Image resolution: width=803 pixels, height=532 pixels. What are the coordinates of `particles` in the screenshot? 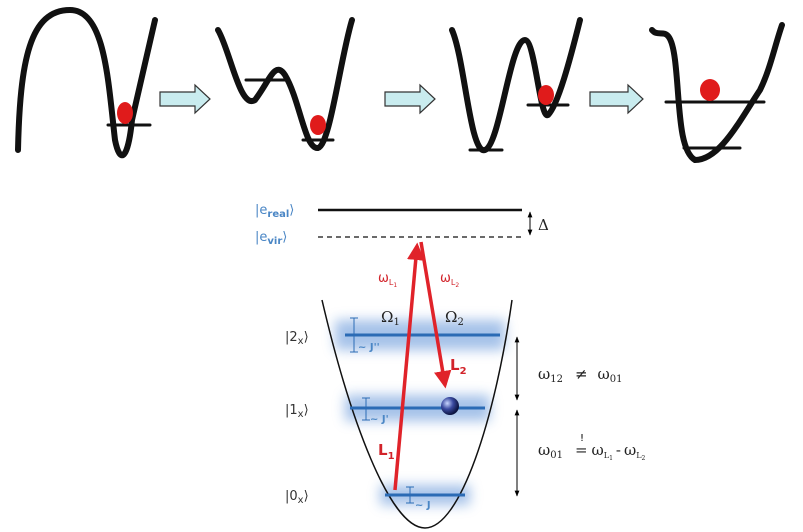 It's located at (418, 107).